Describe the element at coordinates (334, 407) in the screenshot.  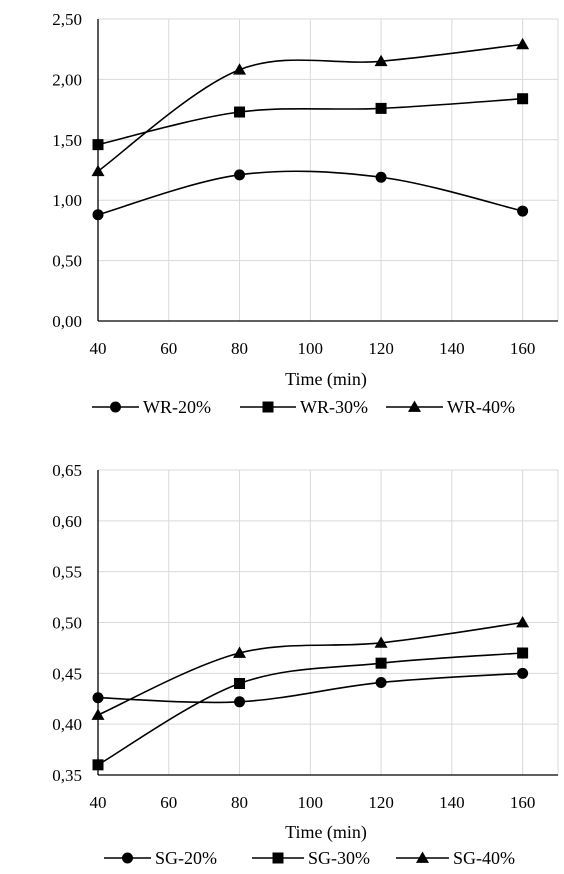
I see `legend-label: WR-30%` at that location.